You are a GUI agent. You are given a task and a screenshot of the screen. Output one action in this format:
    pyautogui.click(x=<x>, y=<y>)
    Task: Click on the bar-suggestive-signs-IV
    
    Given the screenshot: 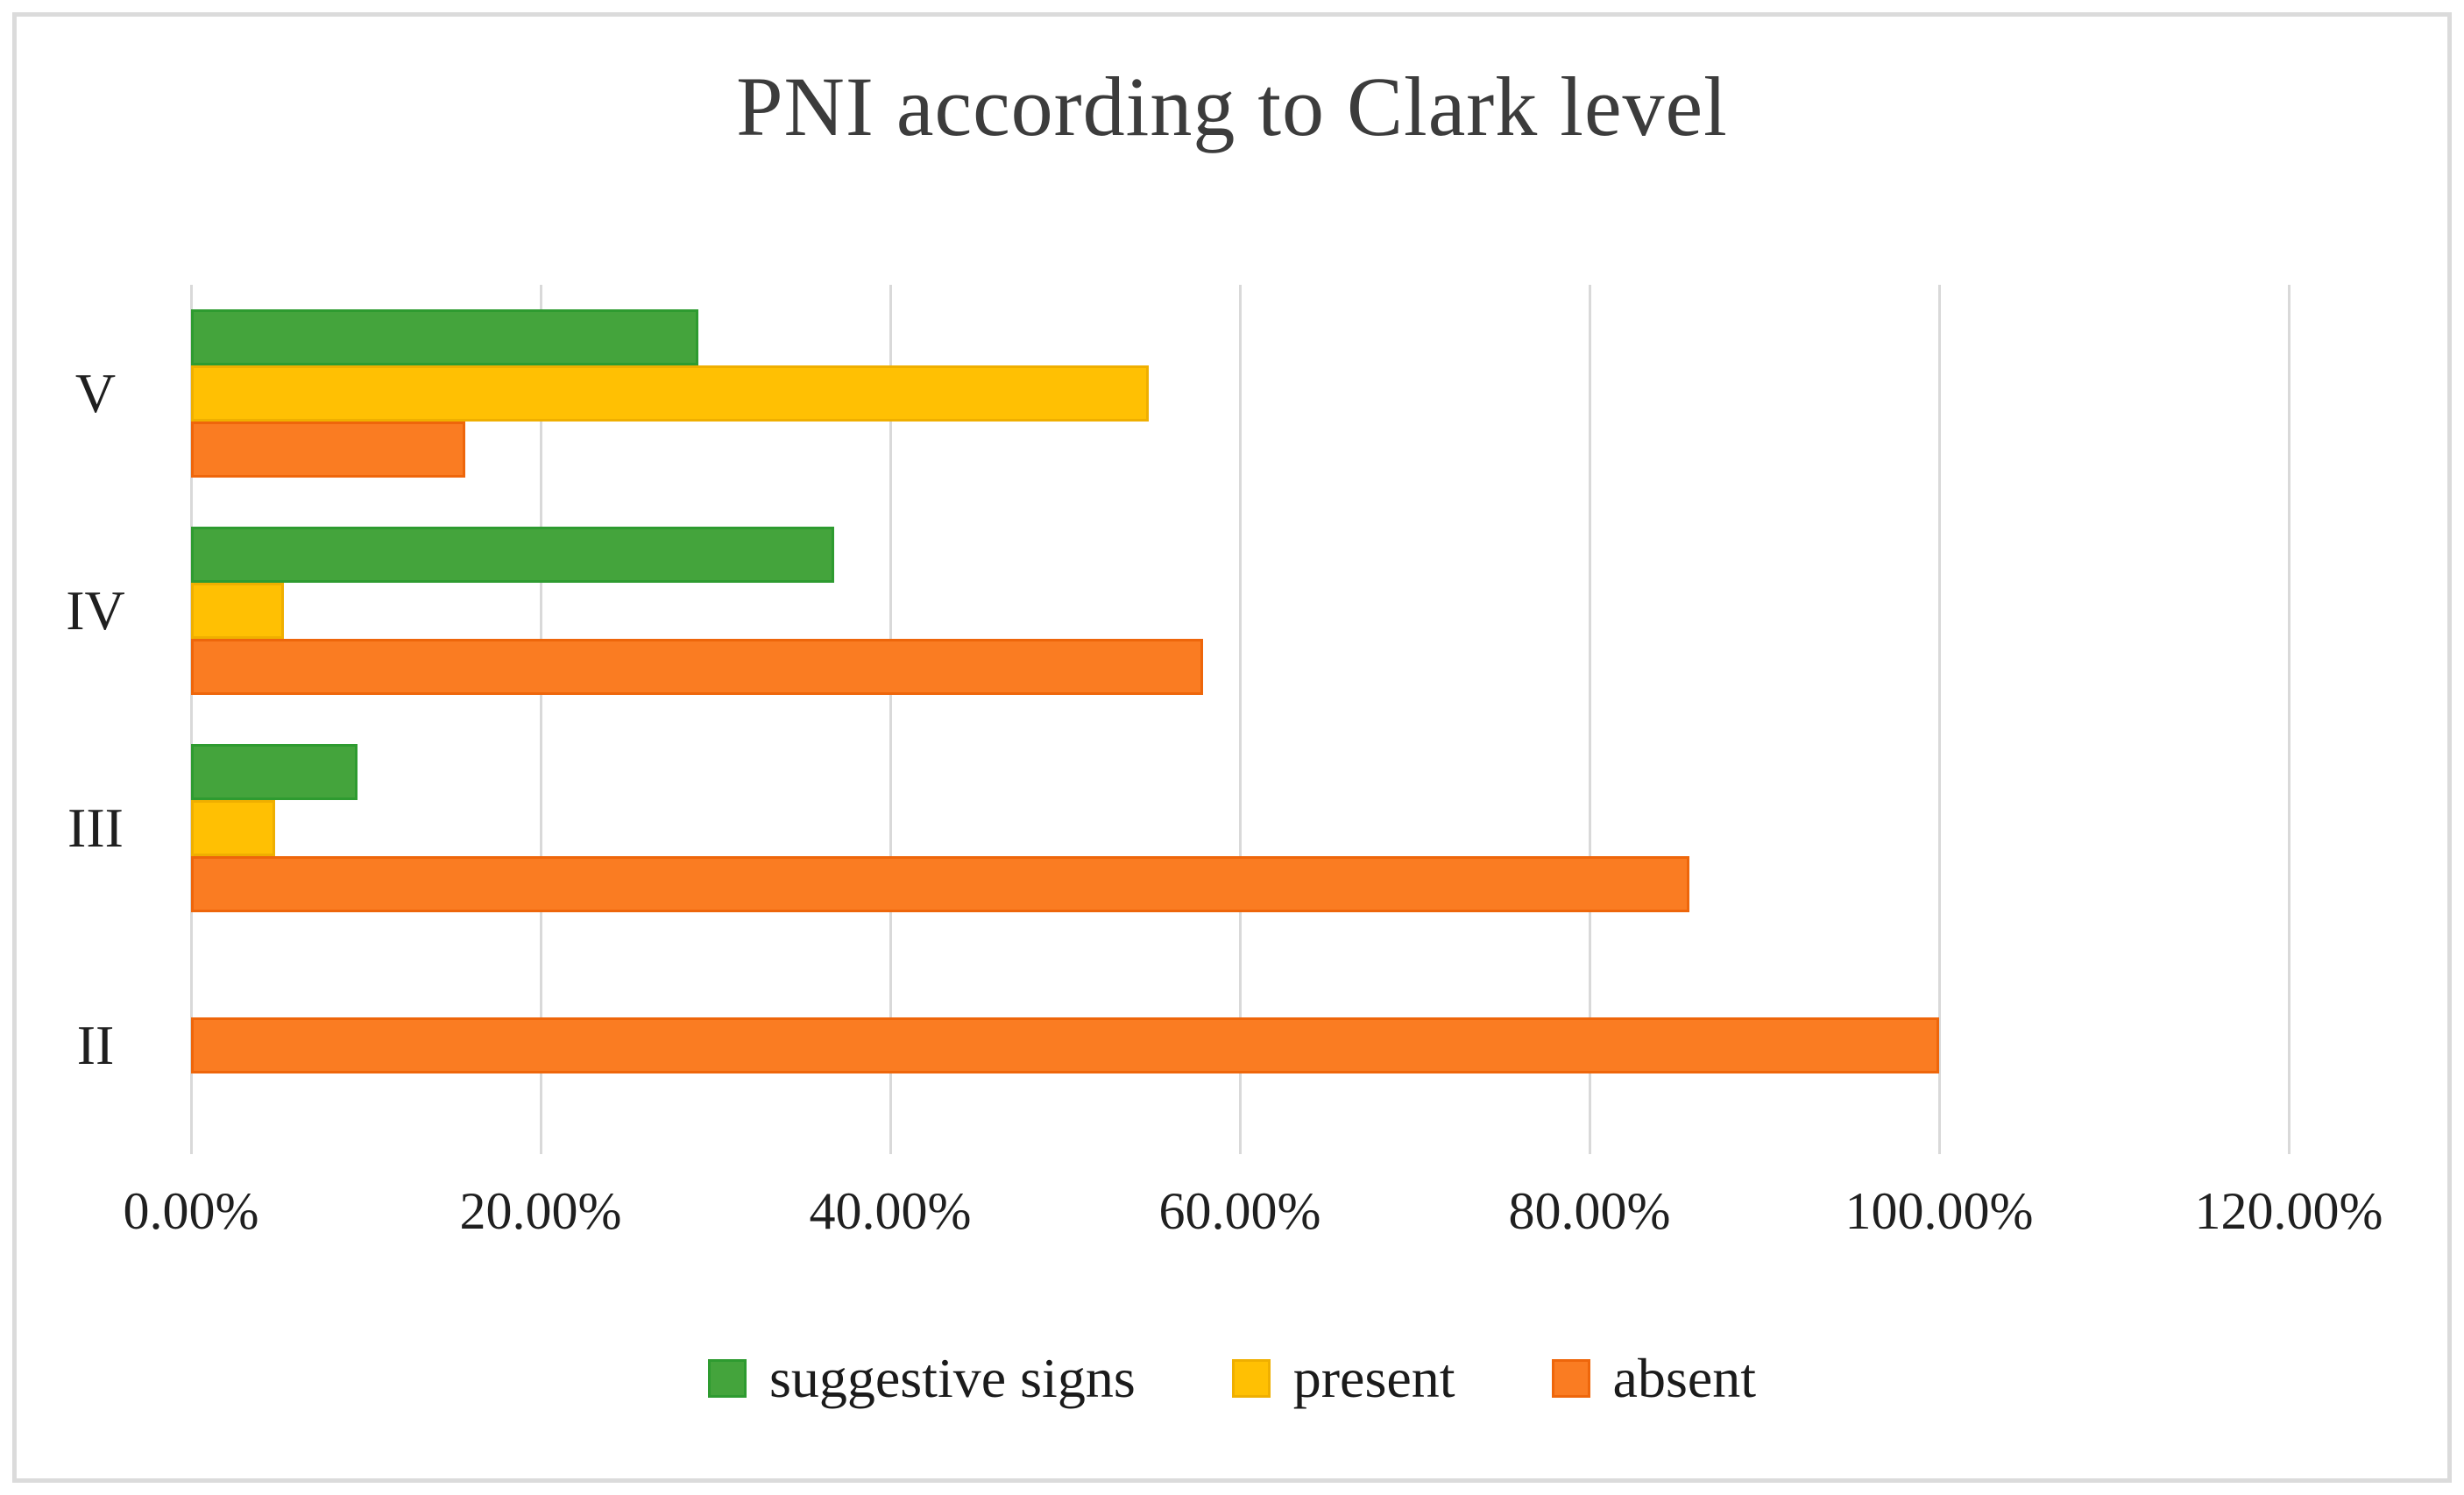 What is the action you would take?
    pyautogui.click(x=513, y=555)
    